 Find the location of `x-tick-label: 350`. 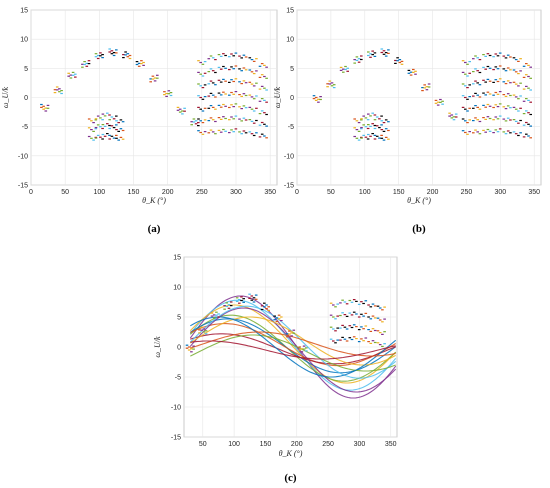

x-tick-label: 350 is located at coordinates (391, 444).